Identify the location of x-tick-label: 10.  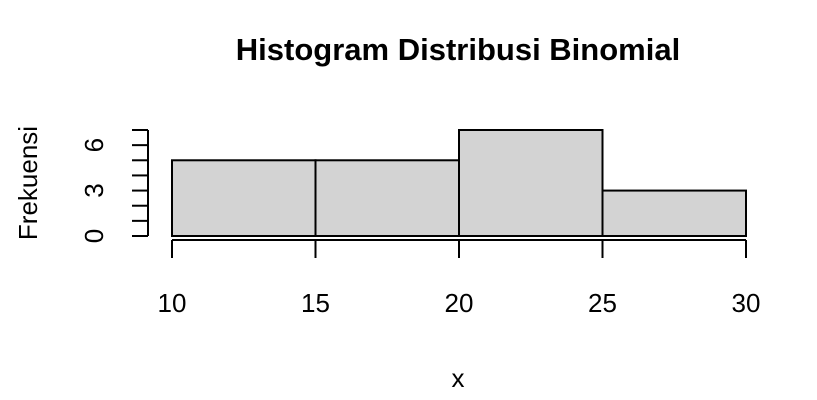
(172, 303).